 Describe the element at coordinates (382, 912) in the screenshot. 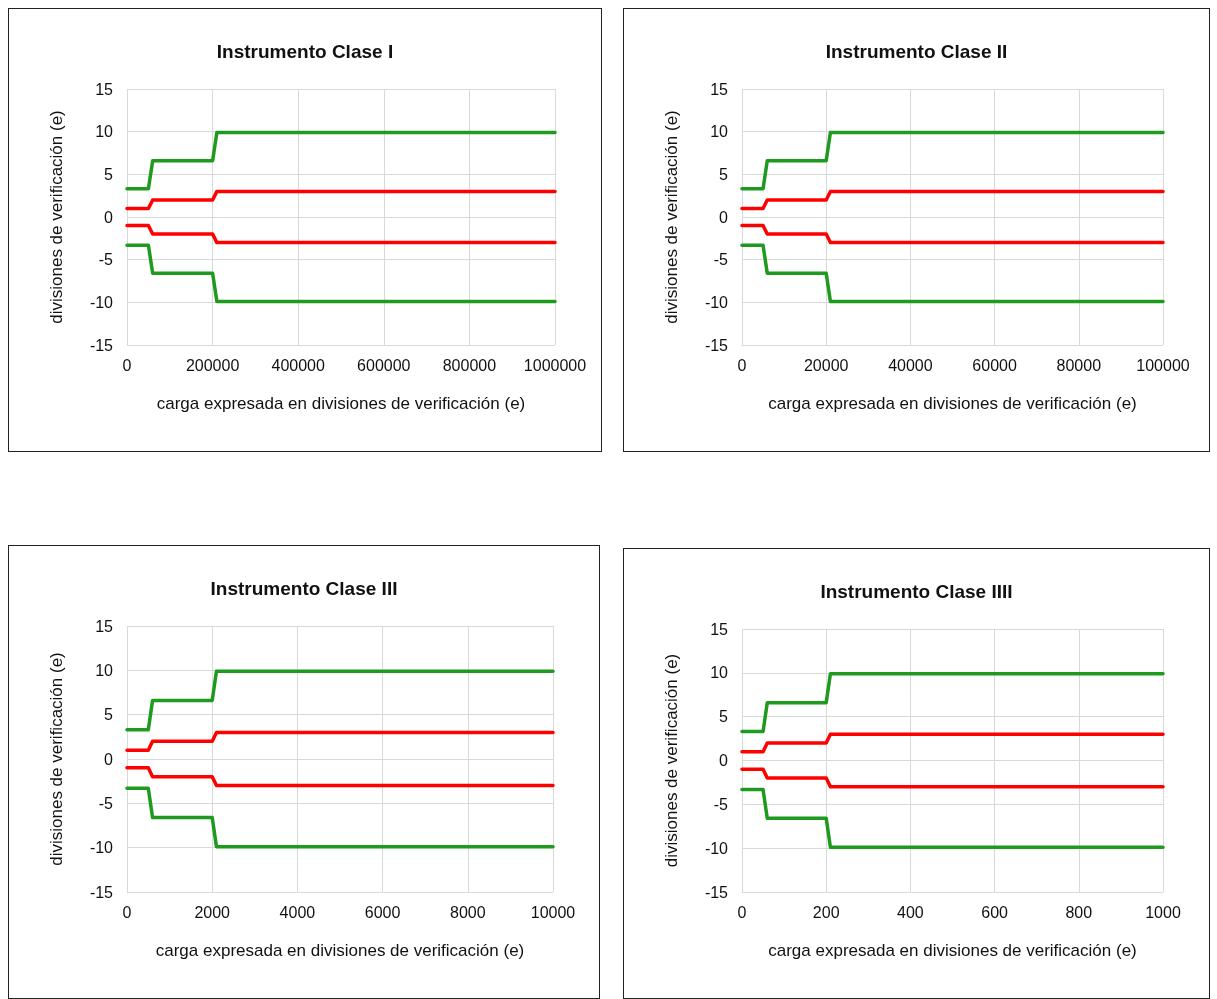

I see `x-tick-label: 6000` at that location.